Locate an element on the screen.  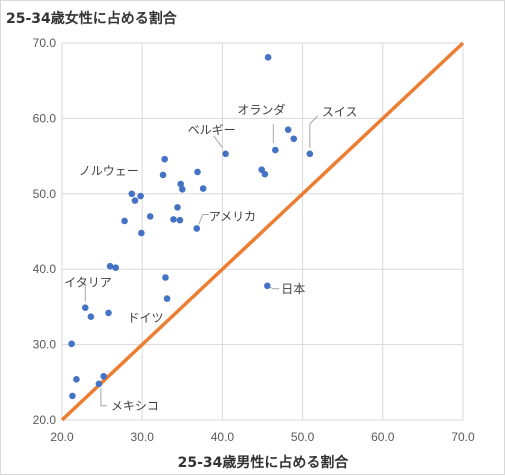
annotation-label: 日本 is located at coordinates (293, 289).